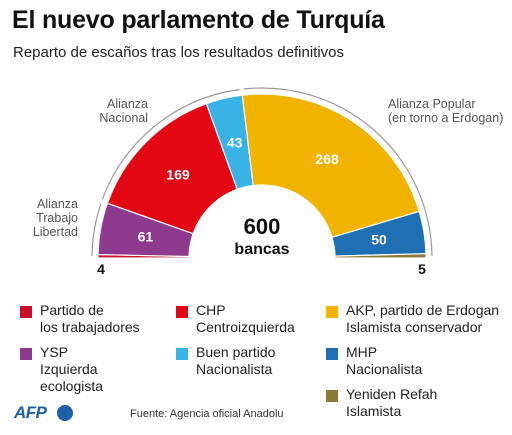  I want to click on slice-label-chp-centroizquierda: 169, so click(178, 174).